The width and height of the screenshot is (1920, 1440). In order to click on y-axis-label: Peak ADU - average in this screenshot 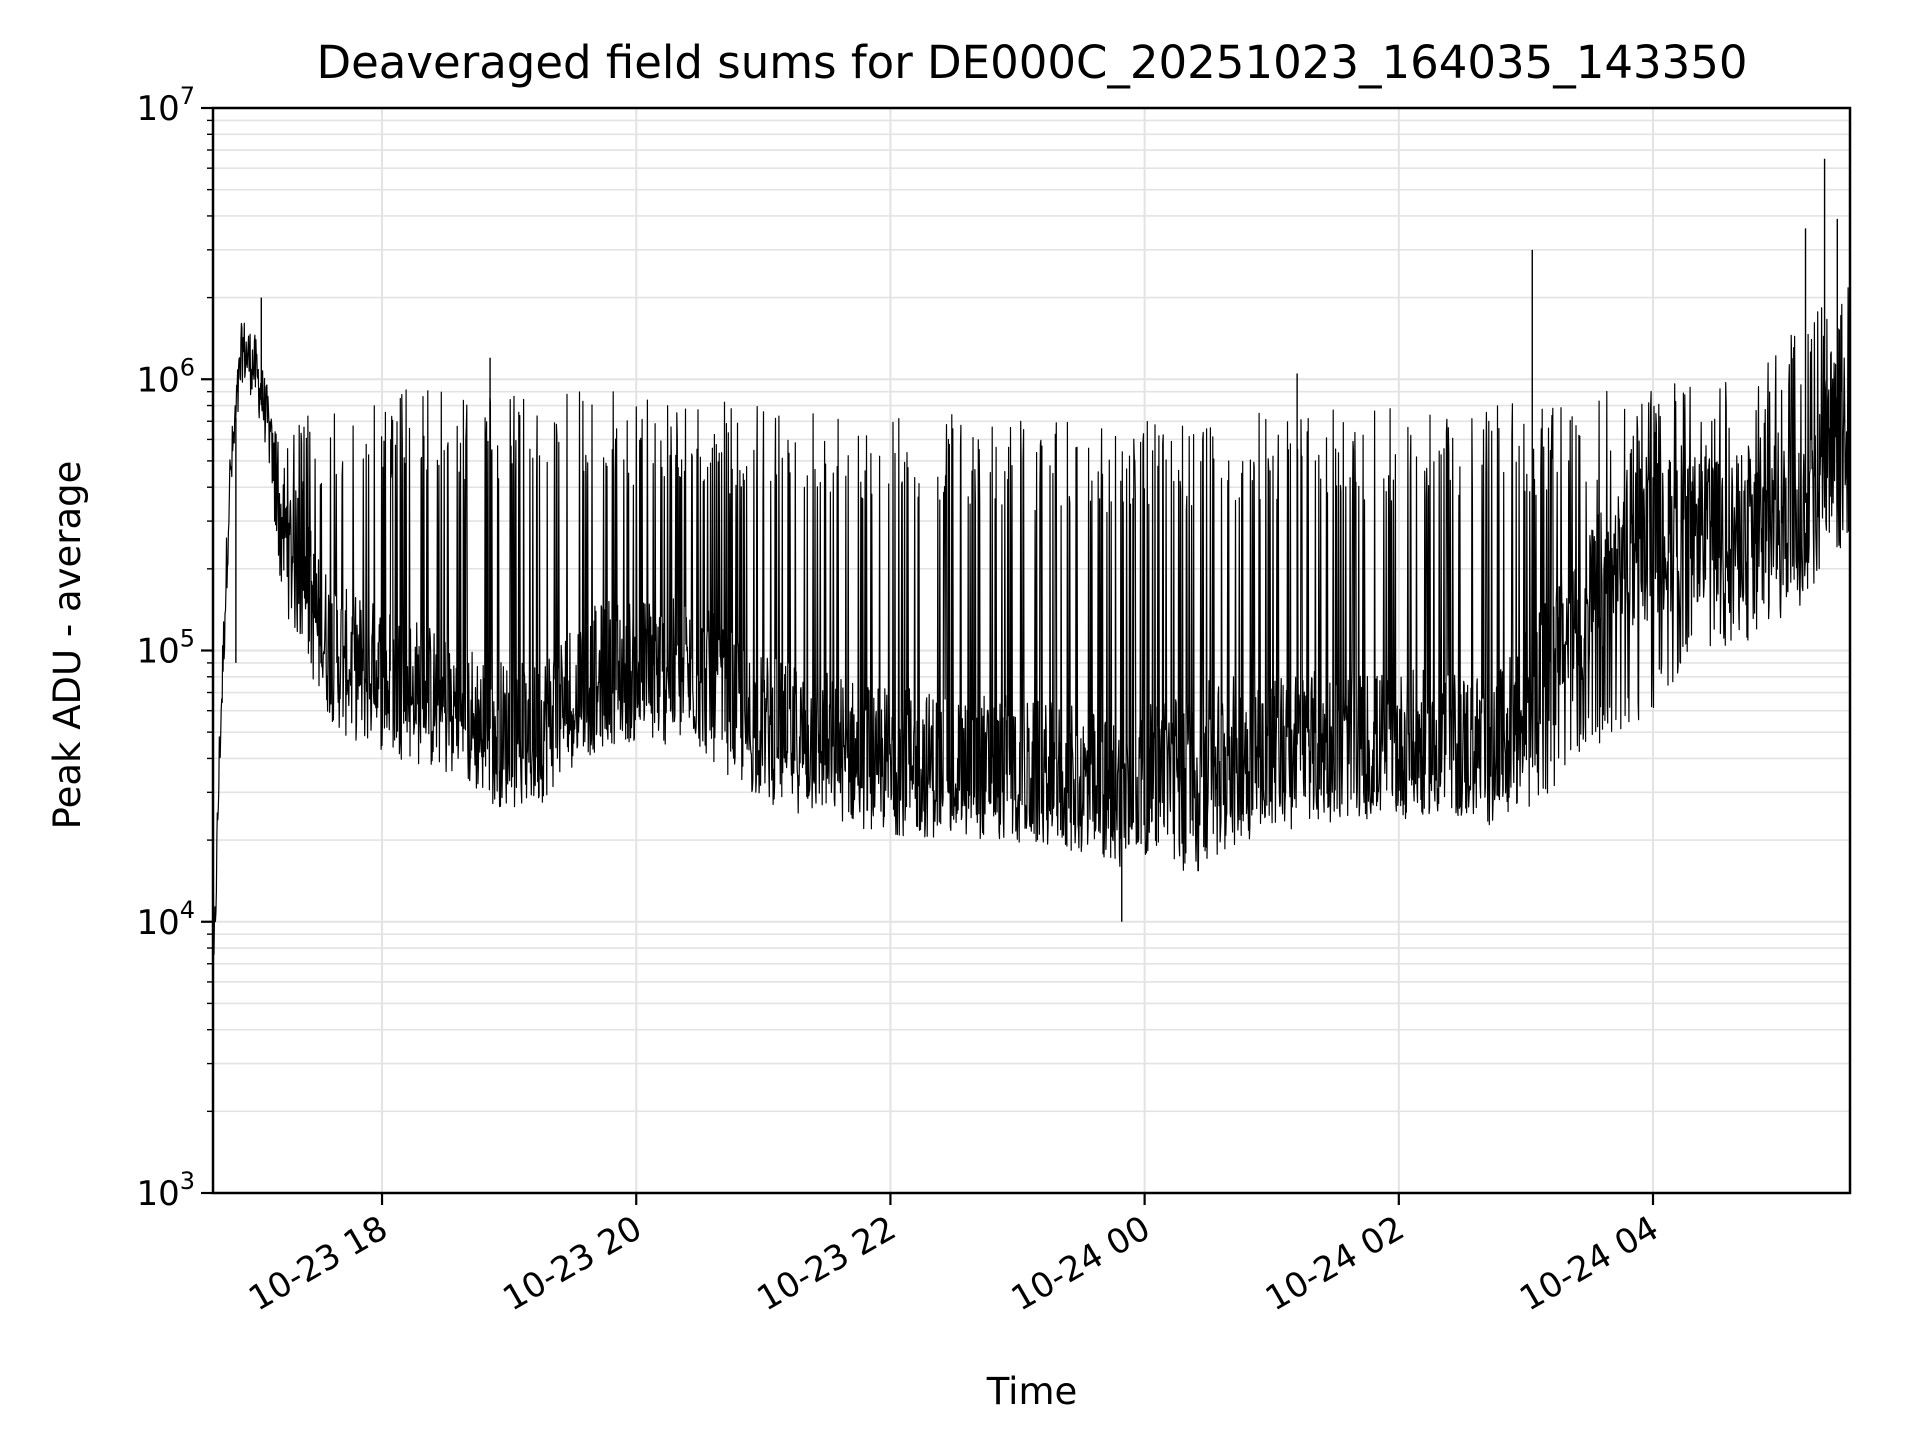, I will do `click(67, 645)`.